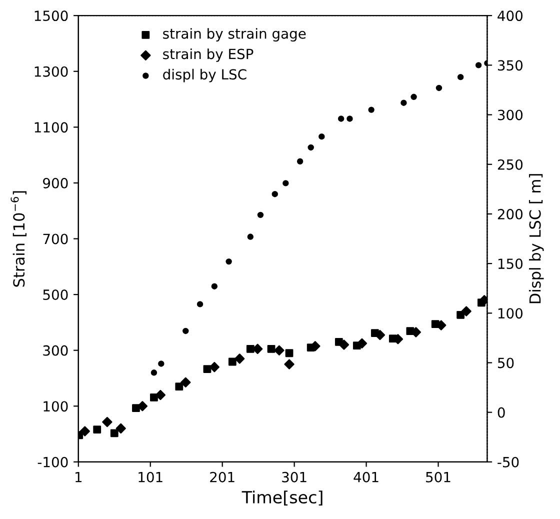  I want to click on x-tick-label: 401, so click(366, 477).